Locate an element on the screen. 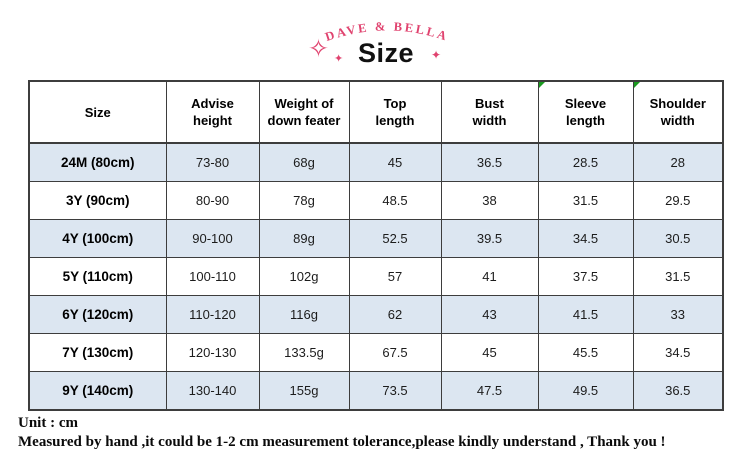 This screenshot has height=465, width=750. size-cell: 5Y (110cm) is located at coordinates (97, 276).